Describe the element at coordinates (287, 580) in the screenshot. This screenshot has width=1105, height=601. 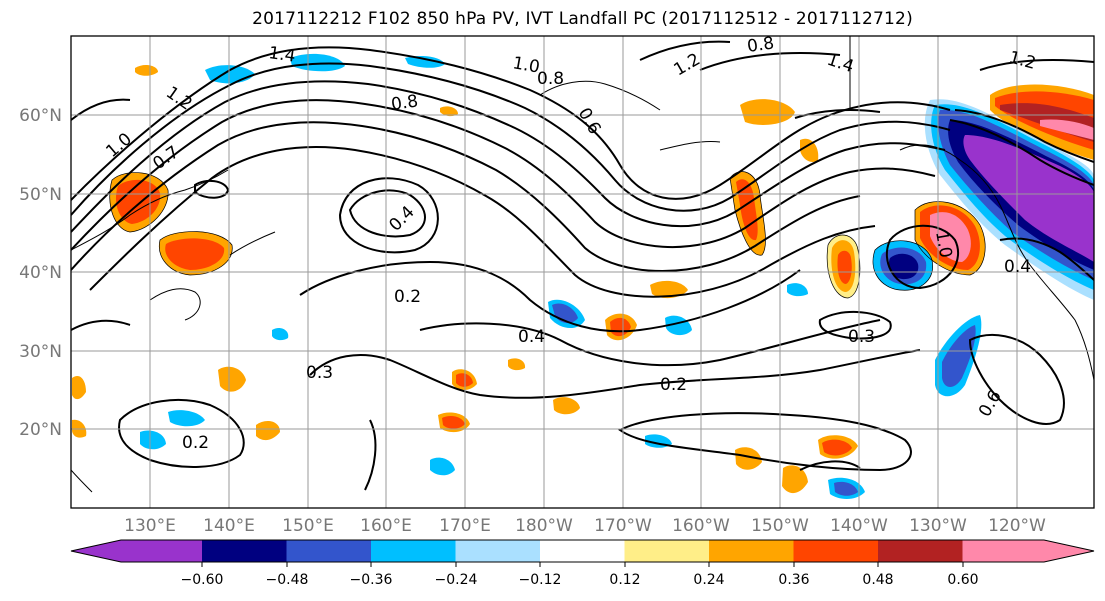
I see `colorbar-tick-label: −0.48` at that location.